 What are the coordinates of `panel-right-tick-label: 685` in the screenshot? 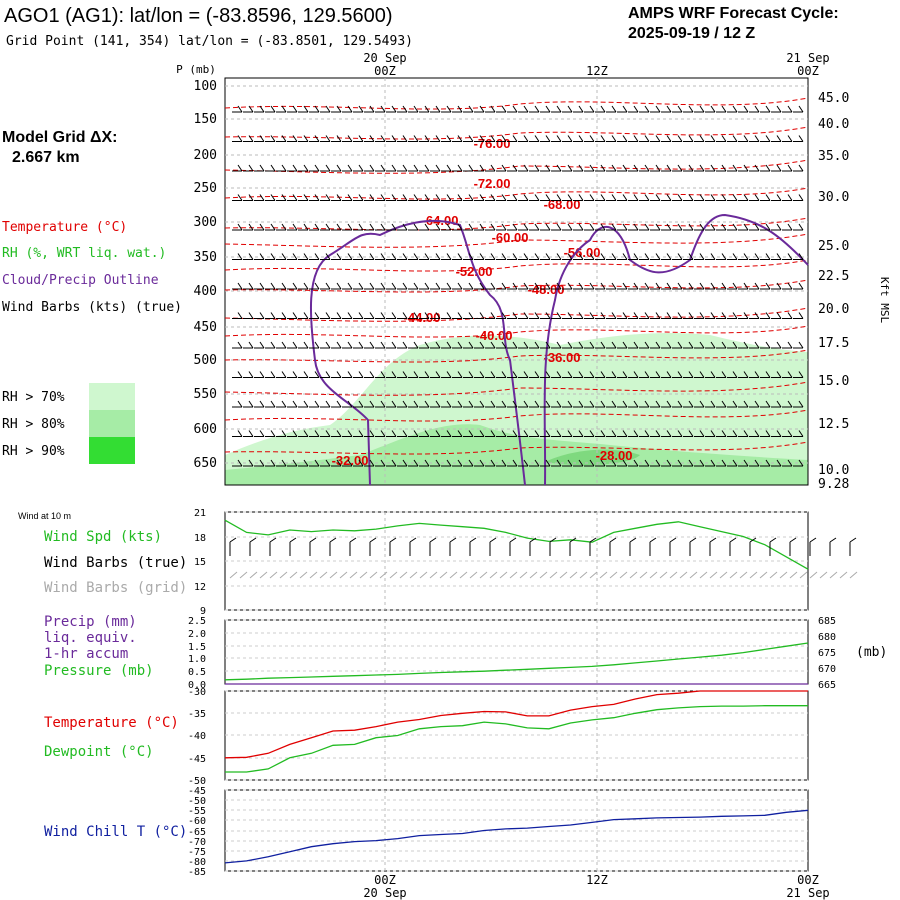 It's located at (827, 621).